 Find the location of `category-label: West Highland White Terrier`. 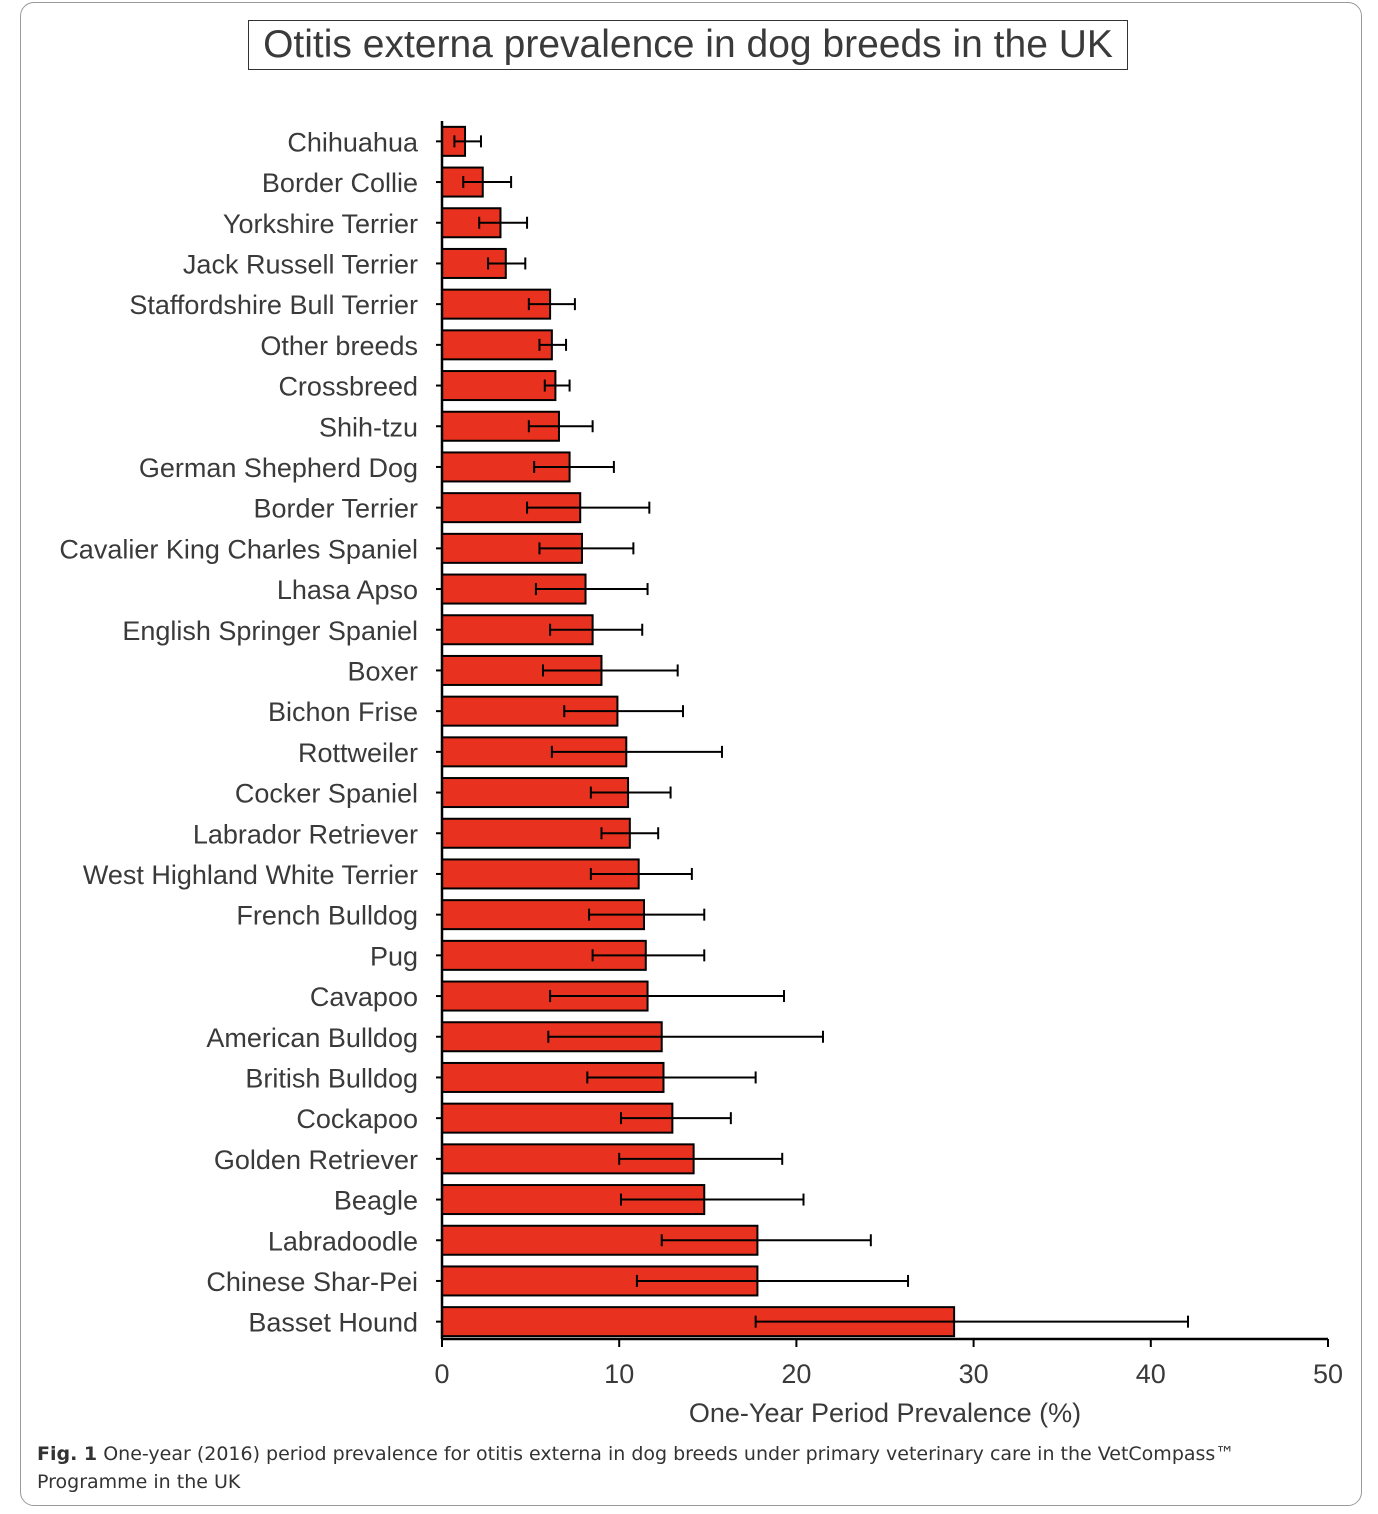

category-label: West Highland White Terrier is located at coordinates (250, 875).